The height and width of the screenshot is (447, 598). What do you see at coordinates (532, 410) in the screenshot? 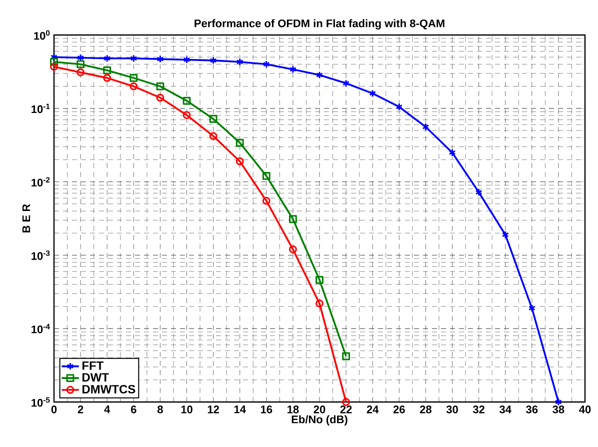
I see `x-tick-label: 36` at bounding box center [532, 410].